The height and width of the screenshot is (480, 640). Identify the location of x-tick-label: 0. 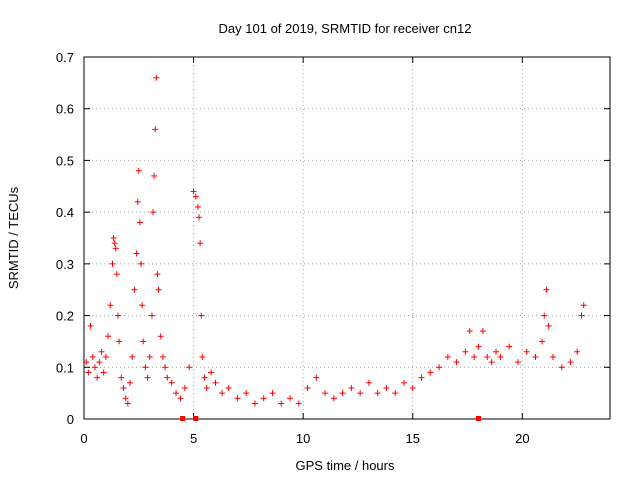
(83, 438).